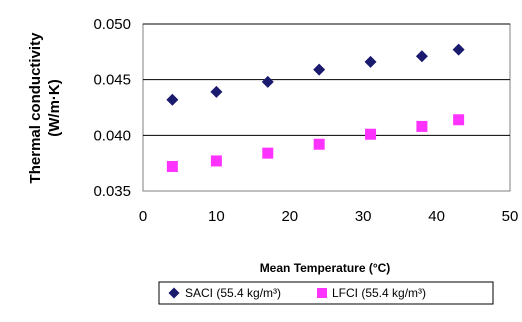 The height and width of the screenshot is (322, 522). Describe the element at coordinates (35, 108) in the screenshot. I see `y-axis-title-line-1: Thermal conductivity` at that location.